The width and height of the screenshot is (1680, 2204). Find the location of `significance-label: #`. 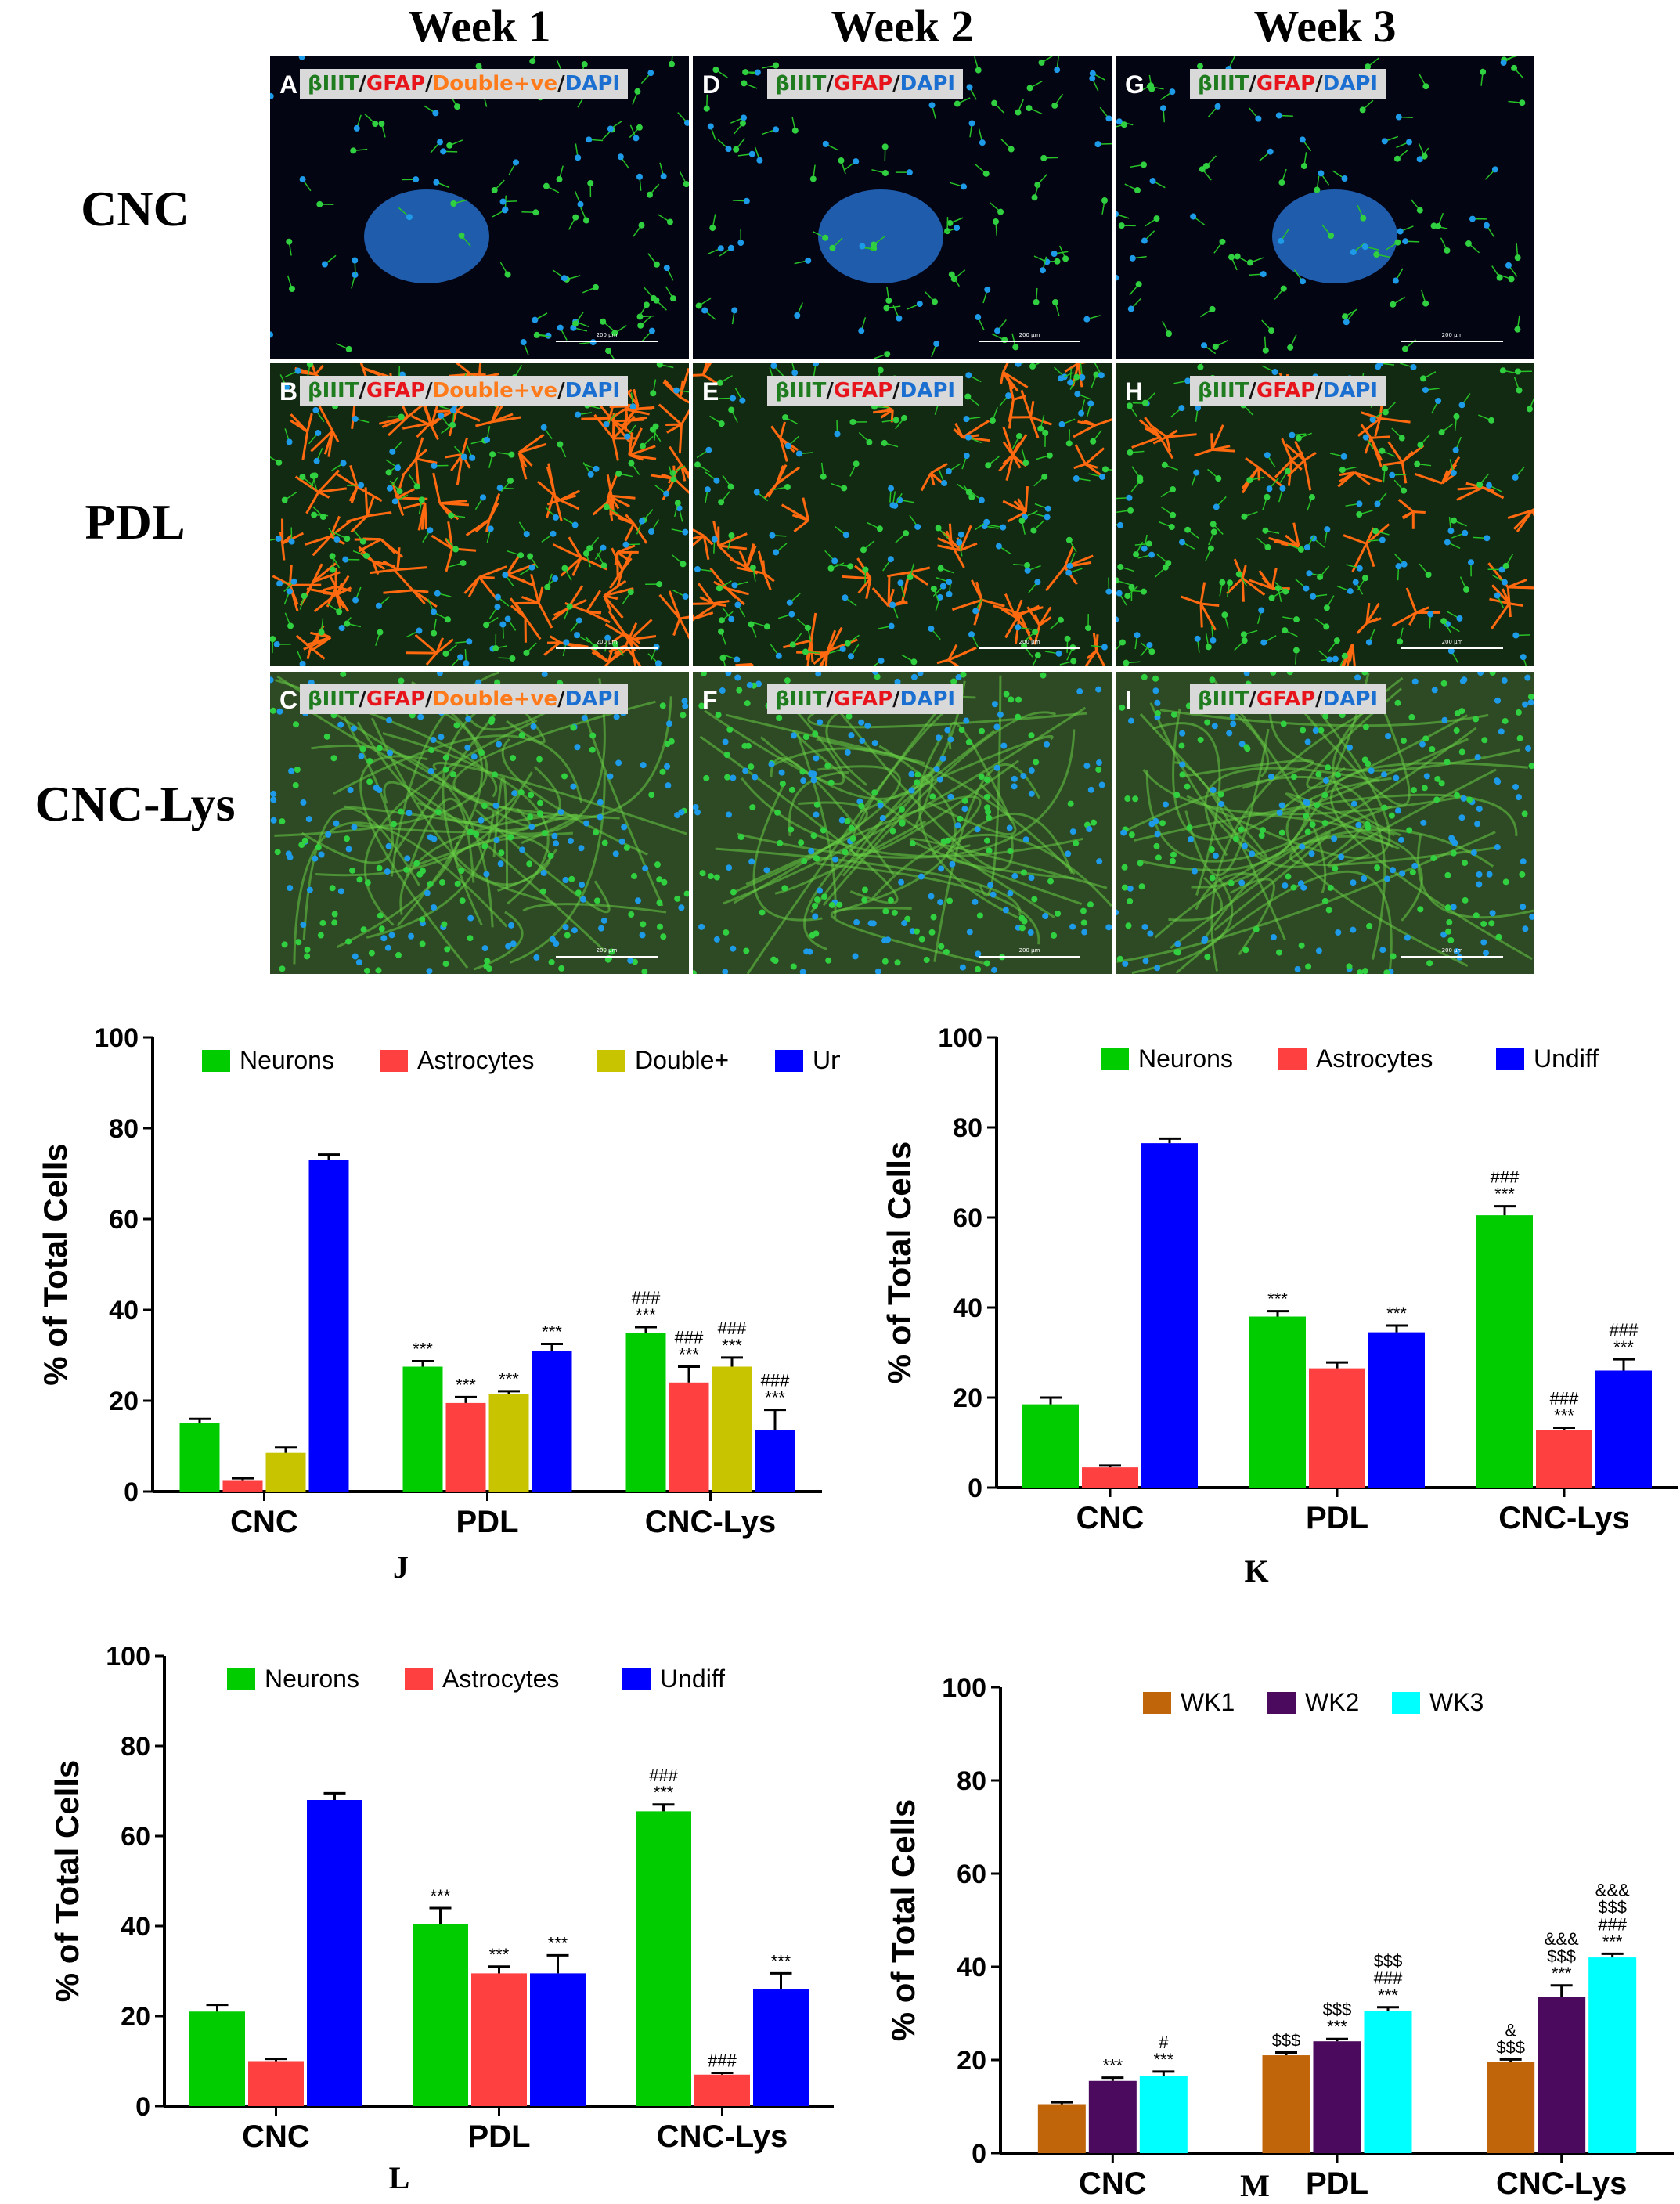

significance-label: # is located at coordinates (1164, 2043).